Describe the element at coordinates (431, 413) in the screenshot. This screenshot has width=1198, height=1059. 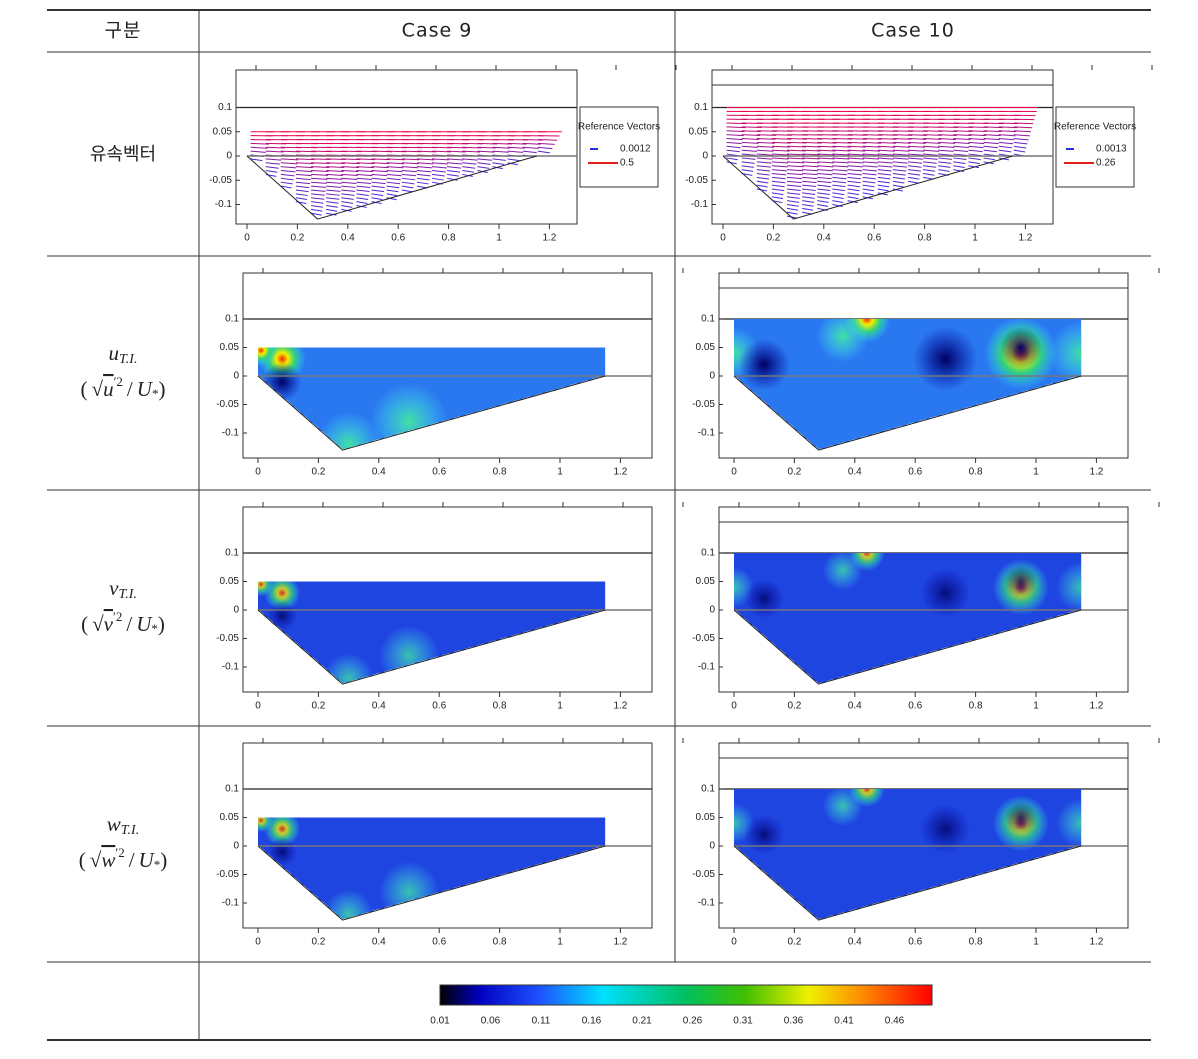
I see `bed-outline` at that location.